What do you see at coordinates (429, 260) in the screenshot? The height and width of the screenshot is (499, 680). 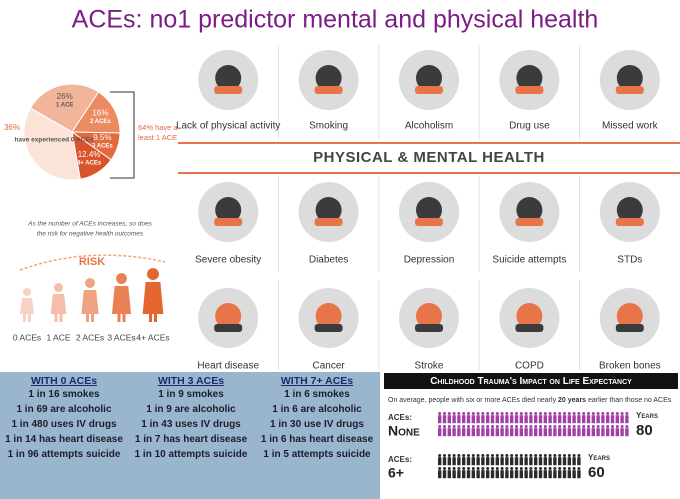 I see `health-caption: Depression` at bounding box center [429, 260].